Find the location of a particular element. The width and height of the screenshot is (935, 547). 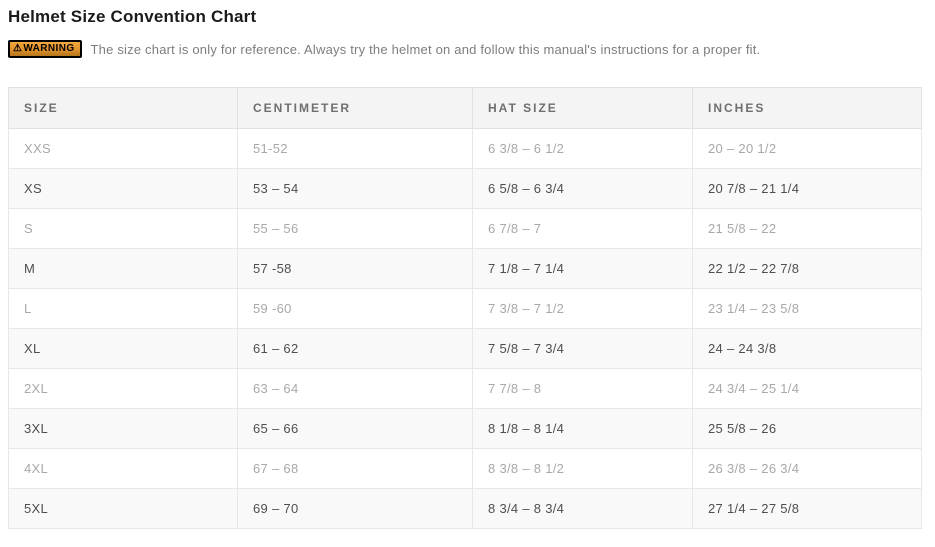

cell-hat-size: 7 1/8 – 7 1/4 is located at coordinates (582, 268).